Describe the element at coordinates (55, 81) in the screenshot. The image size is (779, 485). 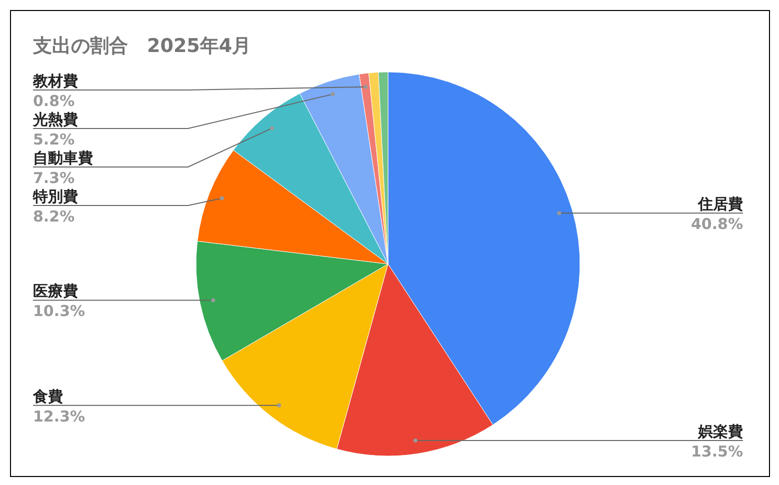
I see `slice-label: 教材費` at that location.